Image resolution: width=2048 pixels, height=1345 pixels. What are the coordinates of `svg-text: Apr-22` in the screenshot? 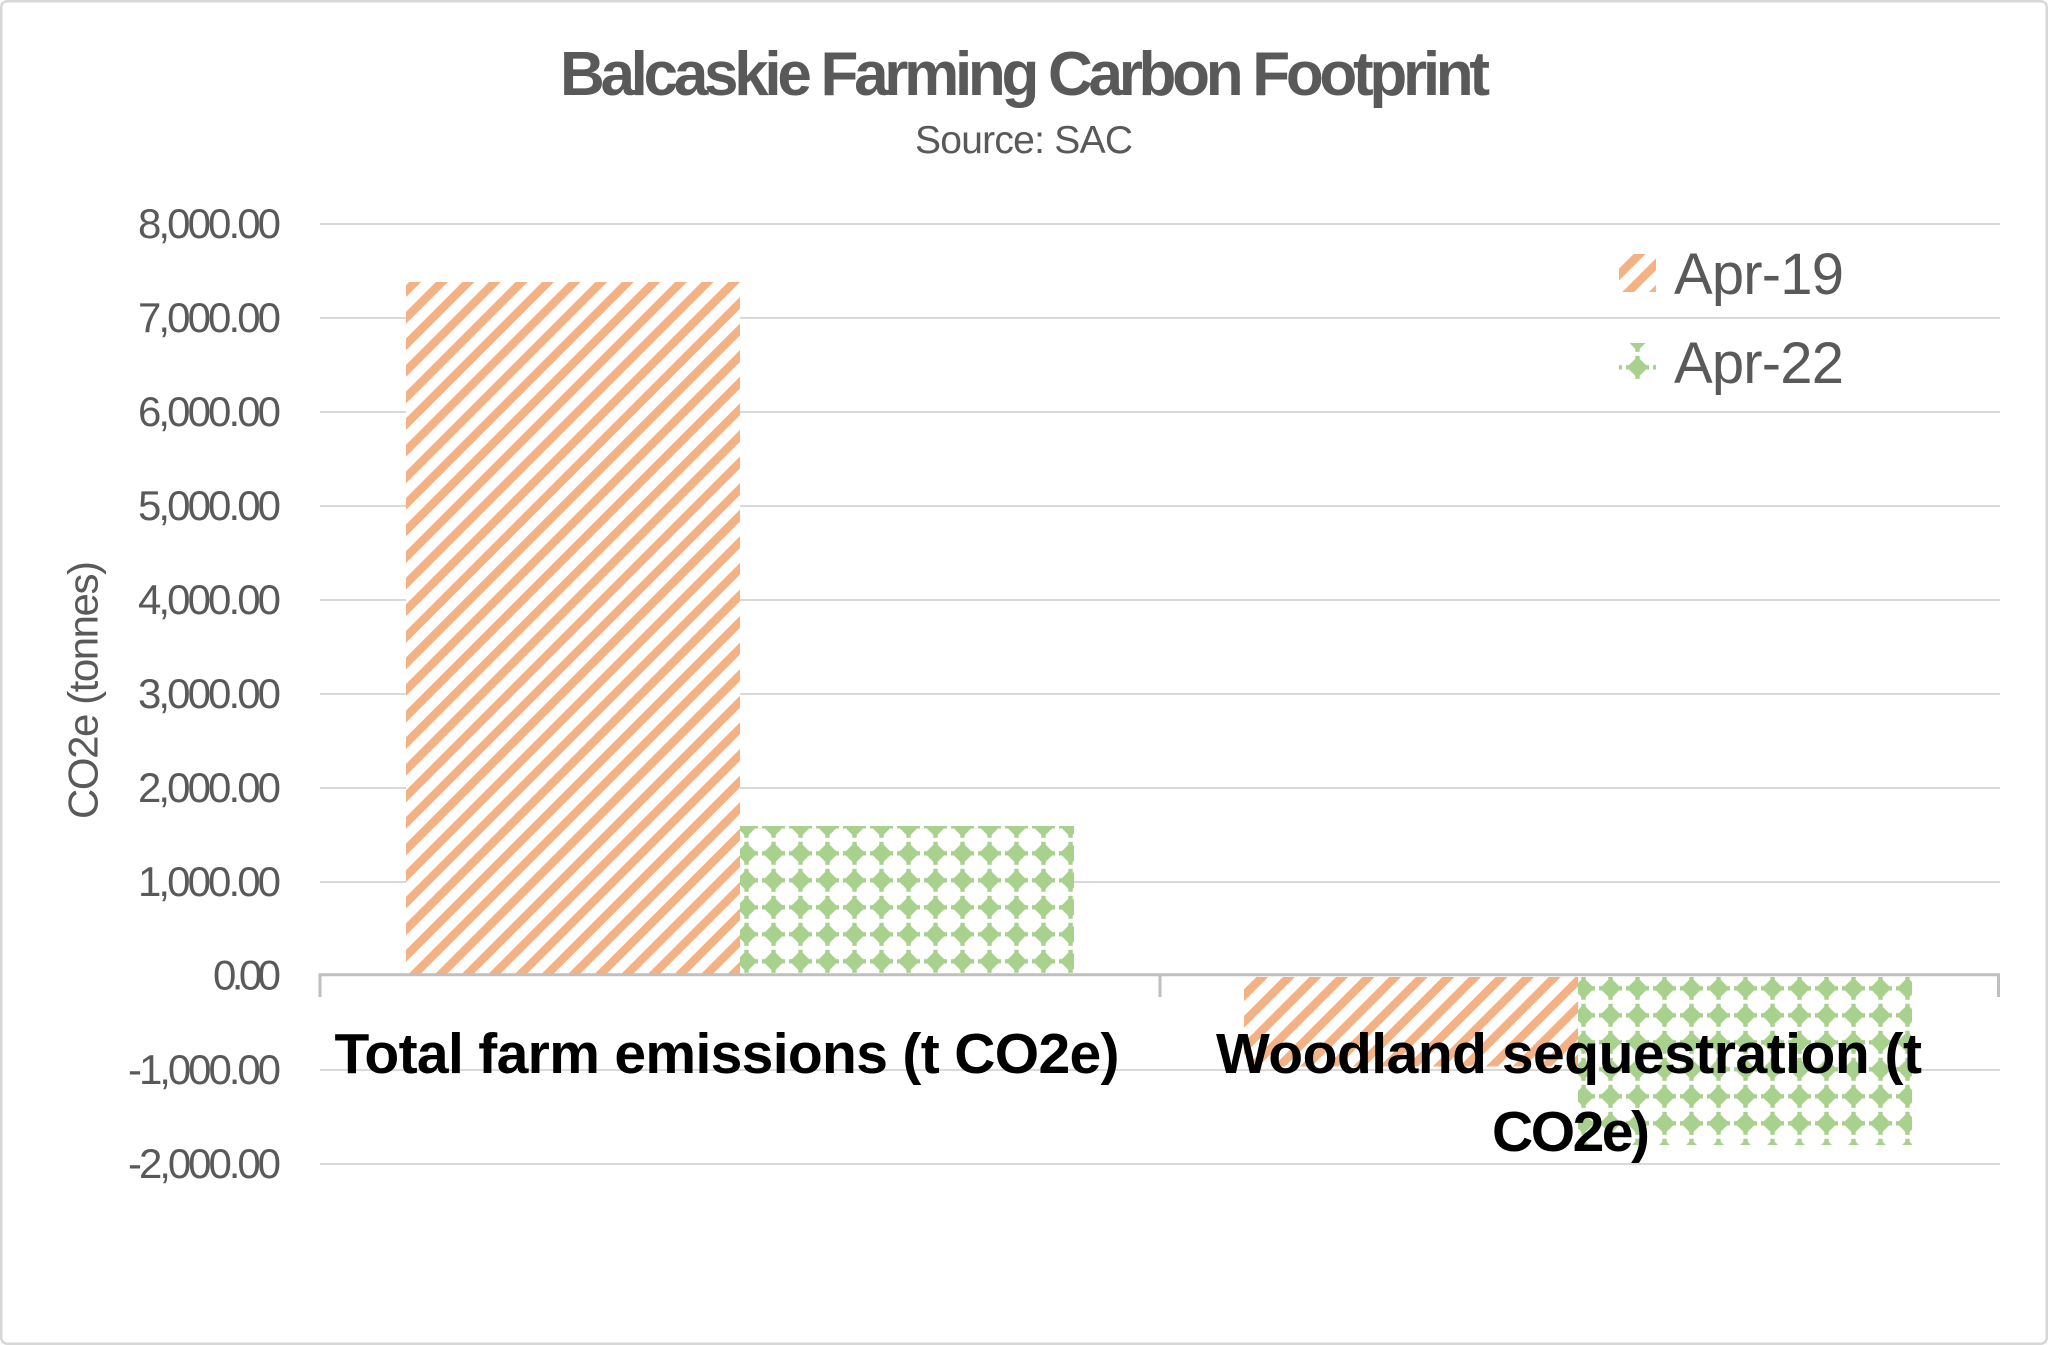 It's located at (1759, 363).